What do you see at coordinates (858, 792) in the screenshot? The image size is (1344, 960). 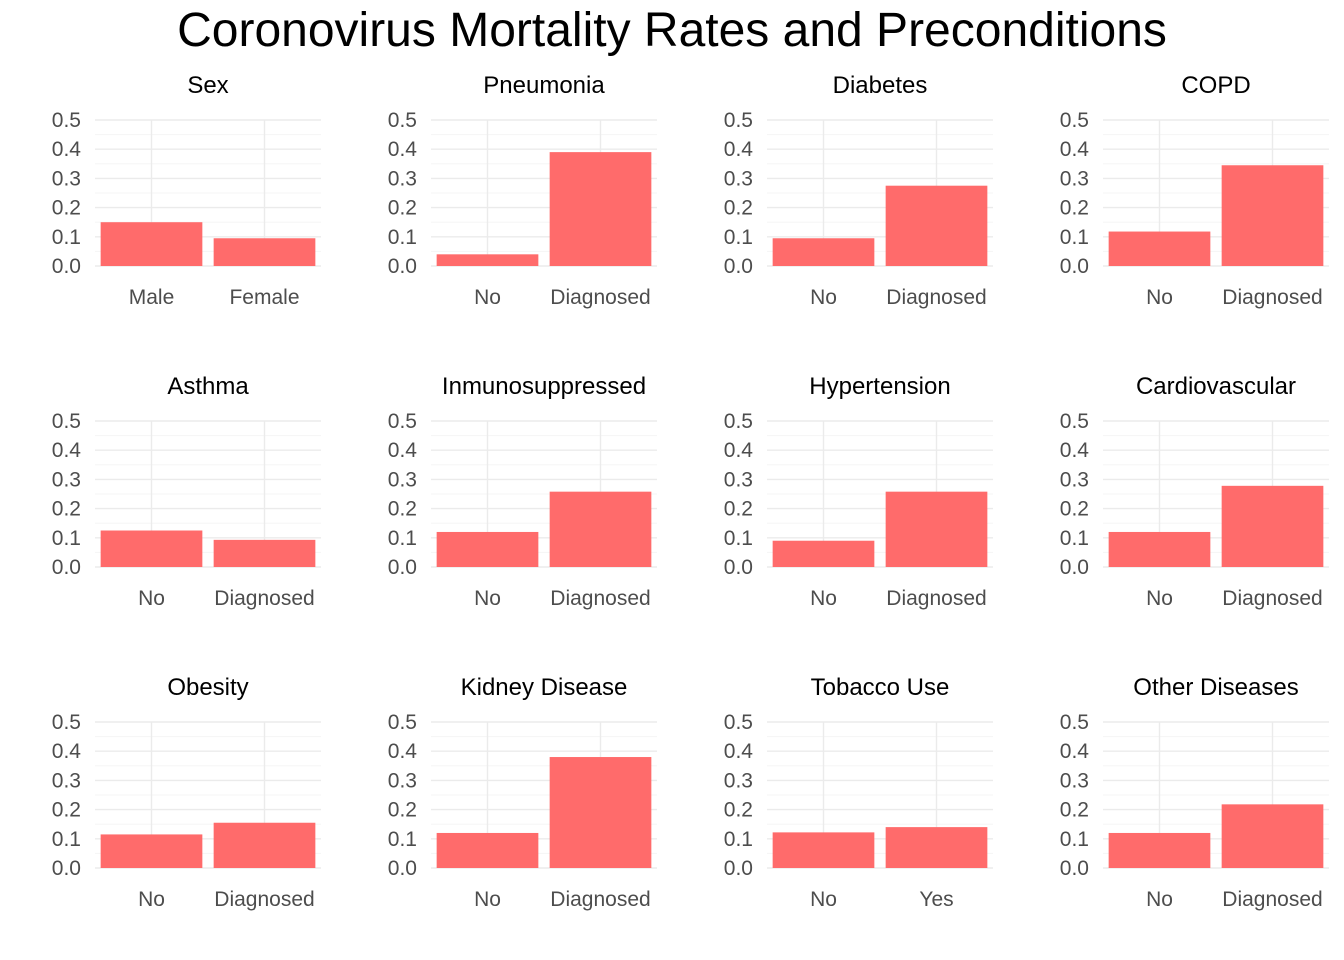 I see `panel-tobacco-use: 0.0 0.1 0.2 0.3 0.4 0.5 No Yes Tobacco Use` at bounding box center [858, 792].